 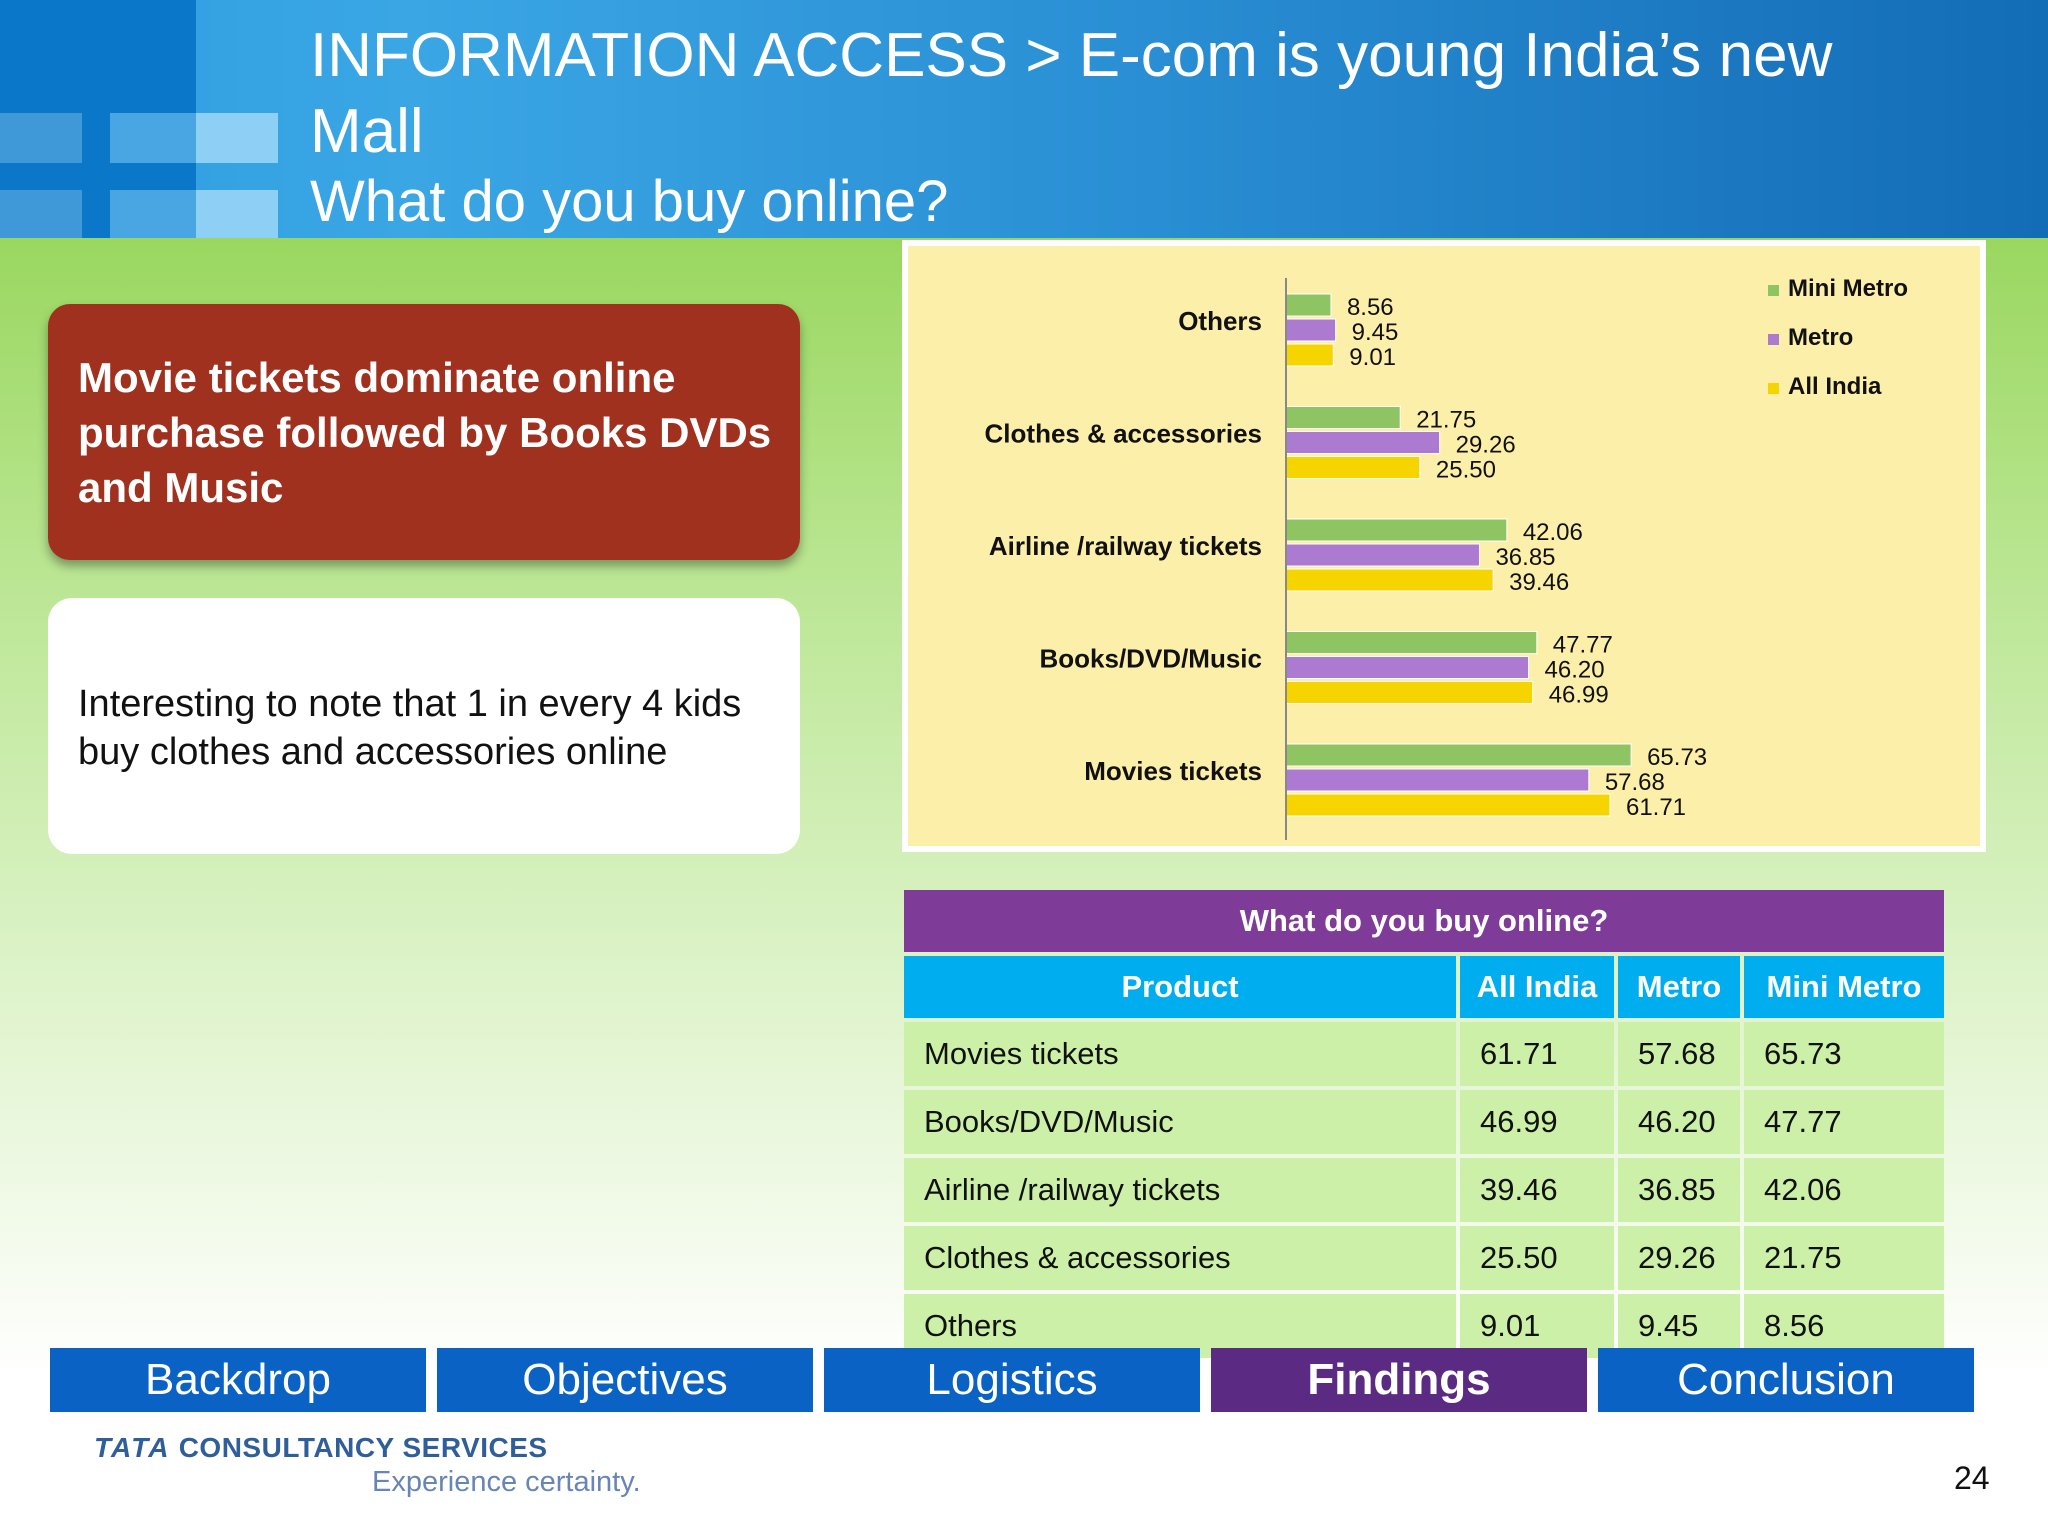 I want to click on table-cell: 21.75, so click(x=1844, y=1258).